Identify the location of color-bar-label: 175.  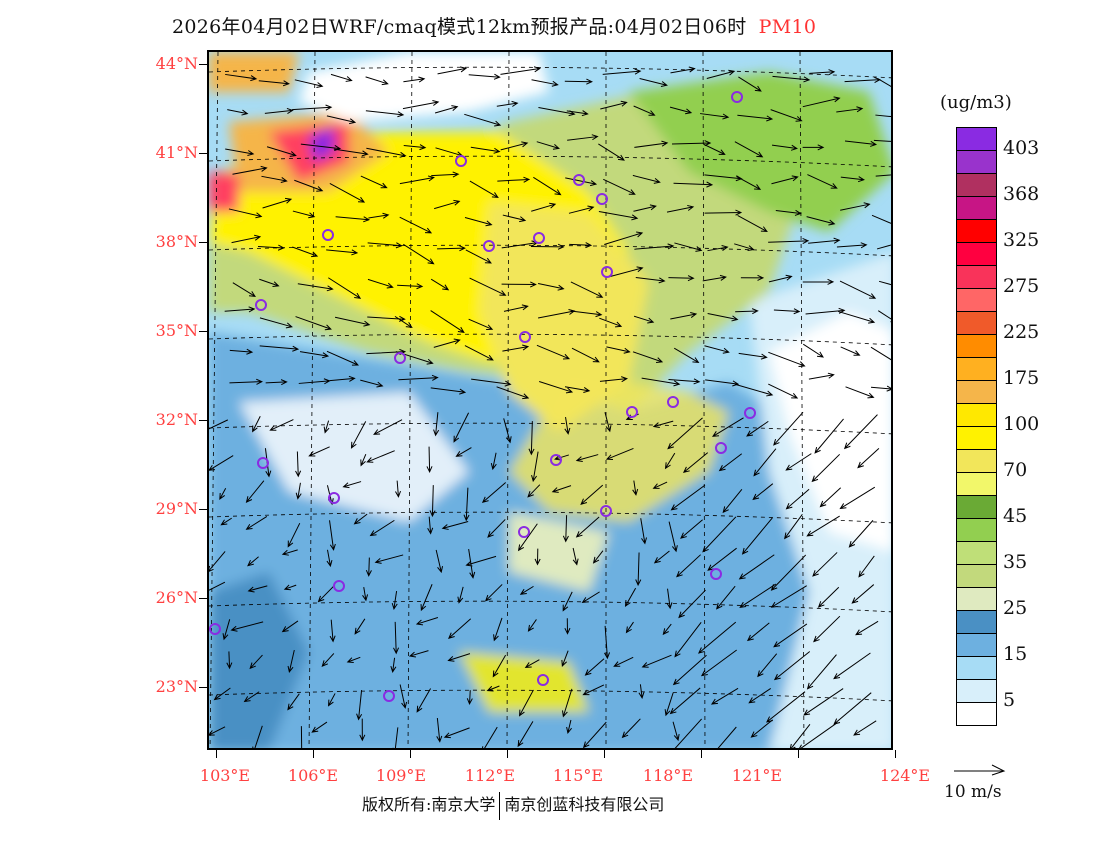
(1021, 378).